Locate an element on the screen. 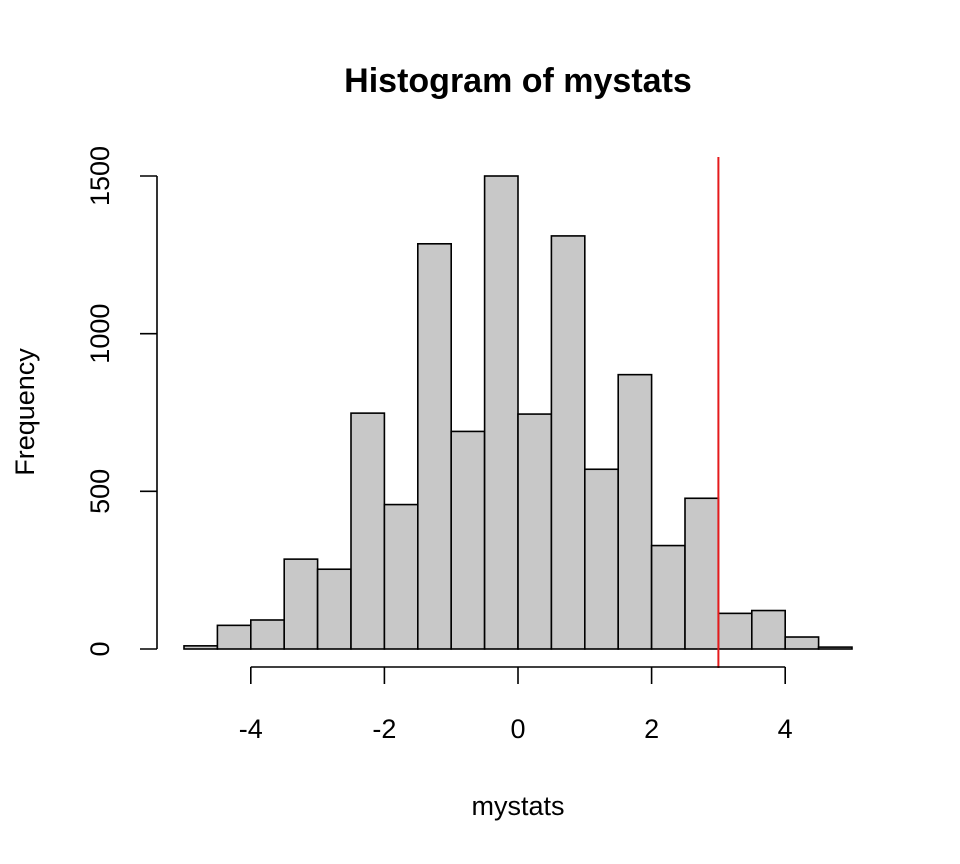 This screenshot has height=864, width=960. y-tick-label-1: 500 is located at coordinates (100, 491).